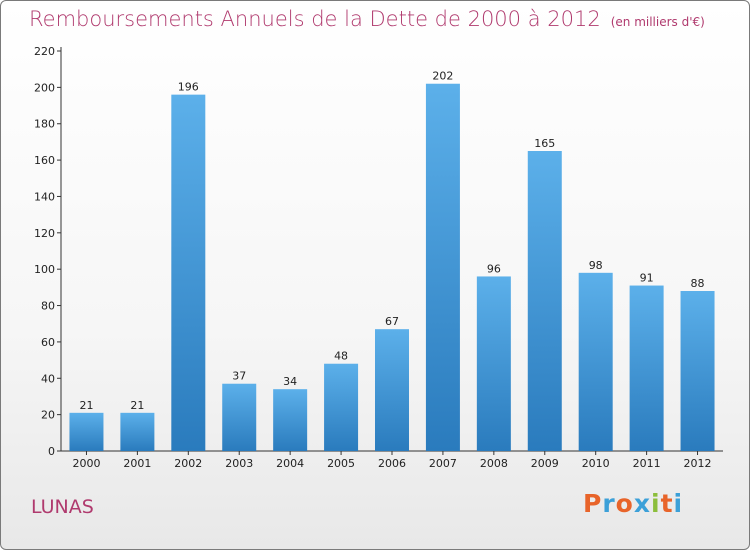 The width and height of the screenshot is (750, 550). Describe the element at coordinates (48, 342) in the screenshot. I see `y-tick-label: 60` at that location.